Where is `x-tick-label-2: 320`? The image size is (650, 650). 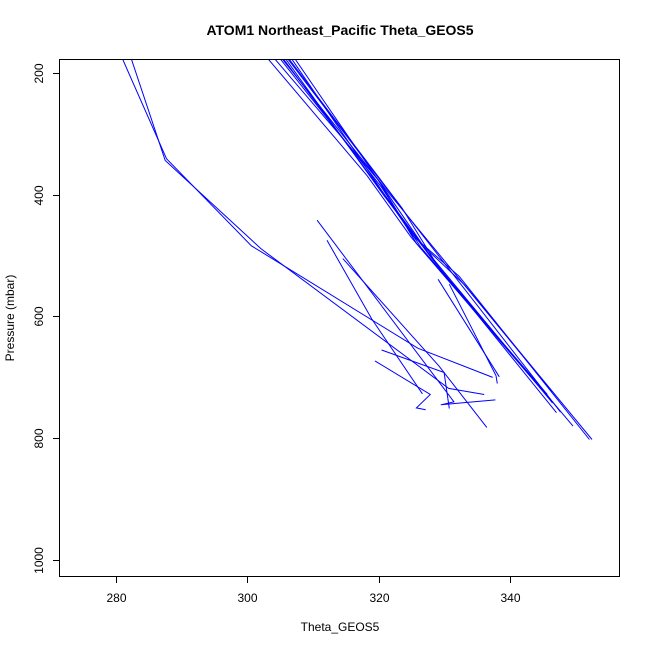
x-tick-label-2: 320 is located at coordinates (379, 598).